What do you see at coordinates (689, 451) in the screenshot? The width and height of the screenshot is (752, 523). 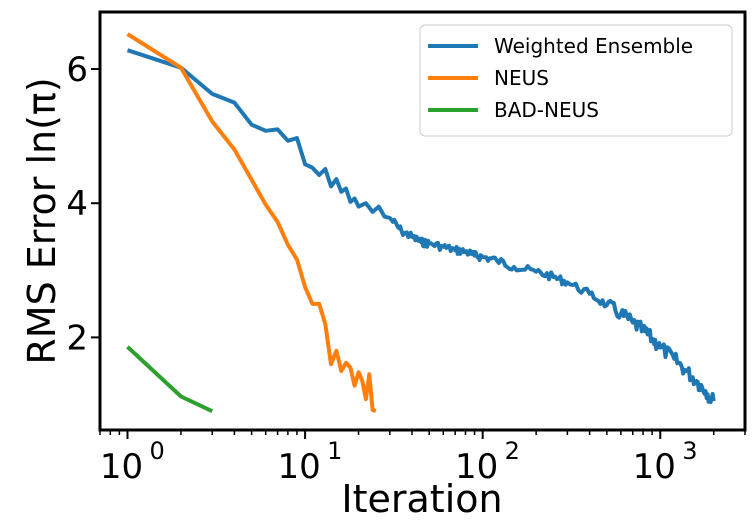 I see `x-tick-exponent: 3` at bounding box center [689, 451].